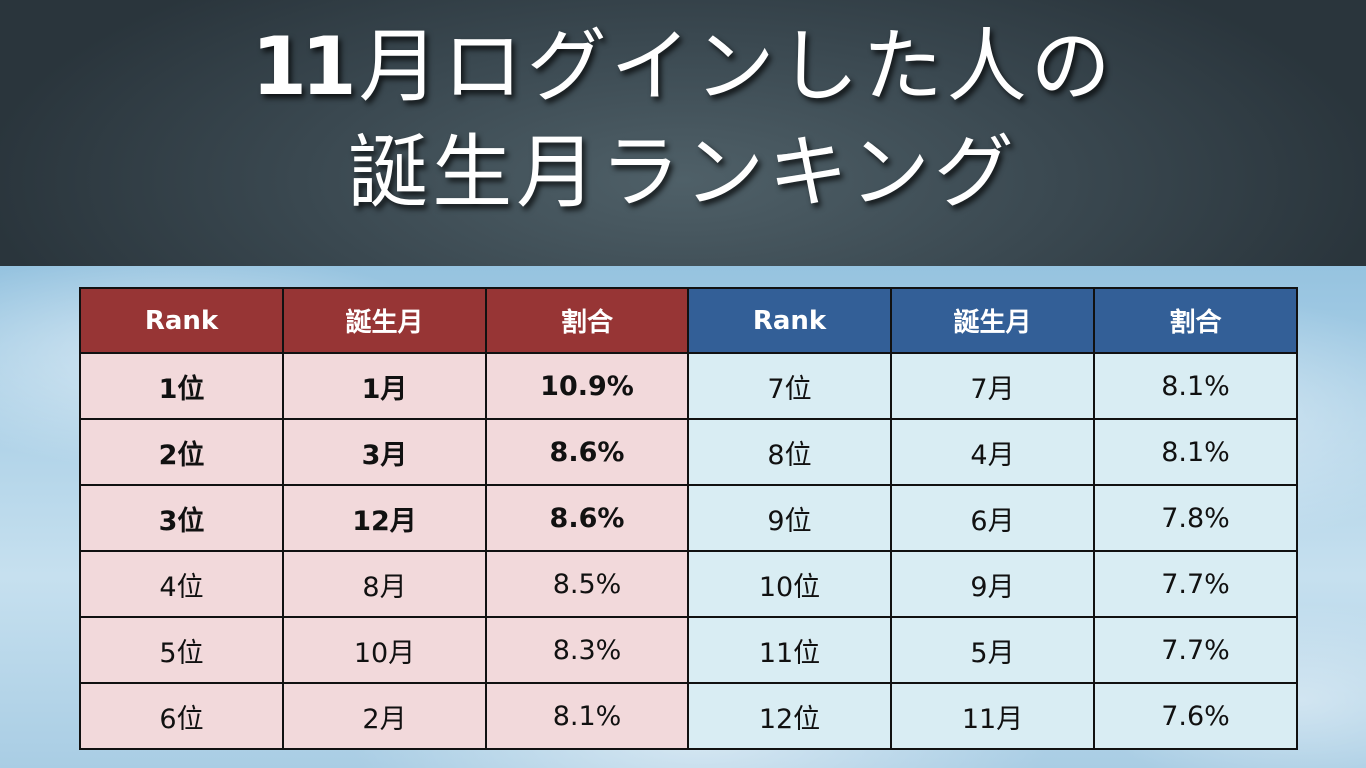 The image size is (1366, 768). What do you see at coordinates (384, 650) in the screenshot?
I see `month-cell: 10月` at bounding box center [384, 650].